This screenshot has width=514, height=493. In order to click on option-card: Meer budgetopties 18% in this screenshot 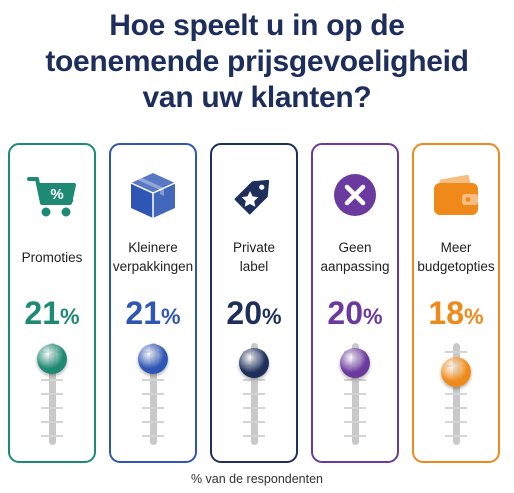, I will do `click(456, 303)`.